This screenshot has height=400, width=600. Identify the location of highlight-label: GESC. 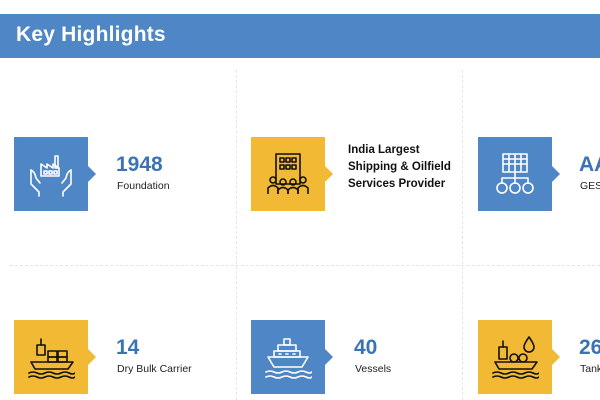
(590, 186).